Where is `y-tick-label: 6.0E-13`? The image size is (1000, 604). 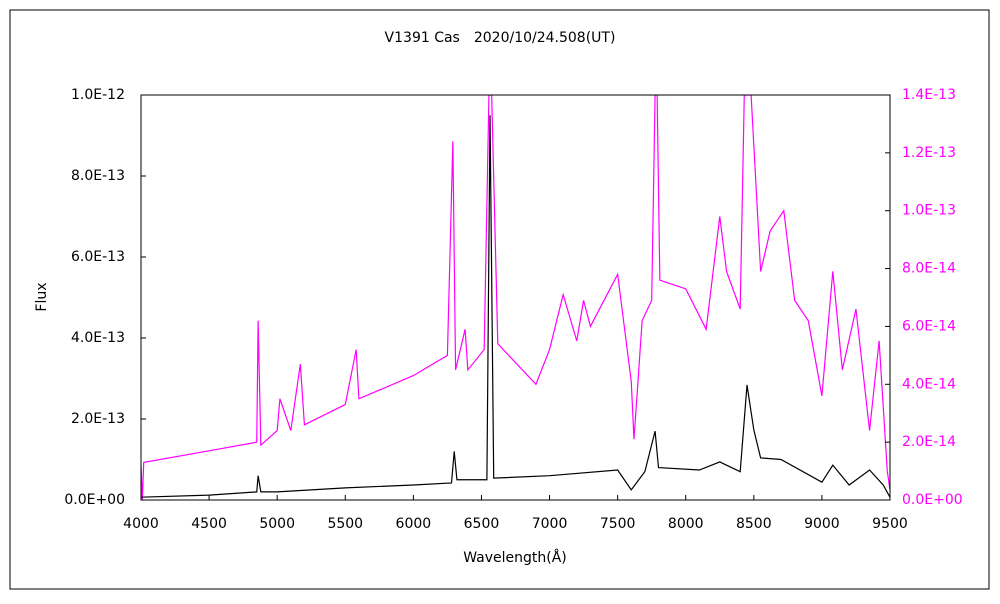 y-tick-label: 6.0E-13 is located at coordinates (98, 257).